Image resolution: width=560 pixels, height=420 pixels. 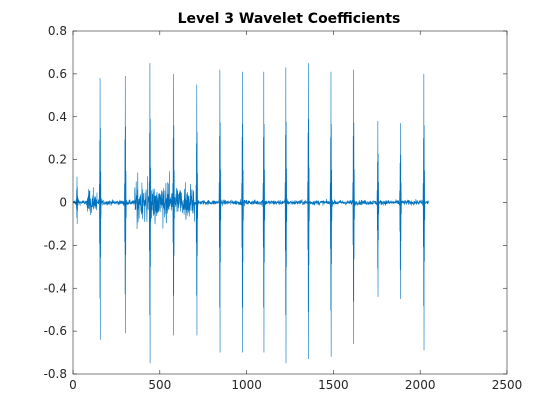 I want to click on y-tick-label: -0.8, so click(x=55, y=374).